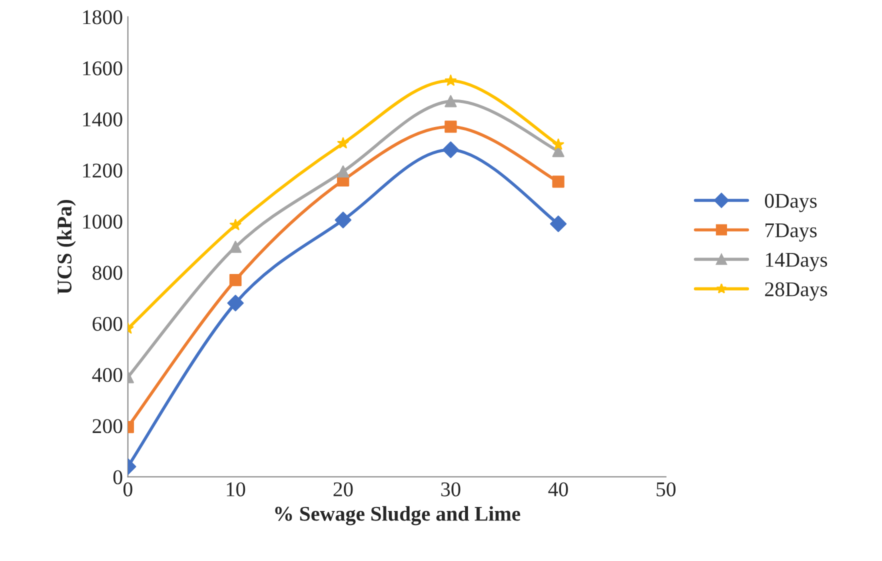 Image resolution: width=882 pixels, height=561 pixels. Describe the element at coordinates (102, 119) in the screenshot. I see `y-tick-label: 1400` at that location.